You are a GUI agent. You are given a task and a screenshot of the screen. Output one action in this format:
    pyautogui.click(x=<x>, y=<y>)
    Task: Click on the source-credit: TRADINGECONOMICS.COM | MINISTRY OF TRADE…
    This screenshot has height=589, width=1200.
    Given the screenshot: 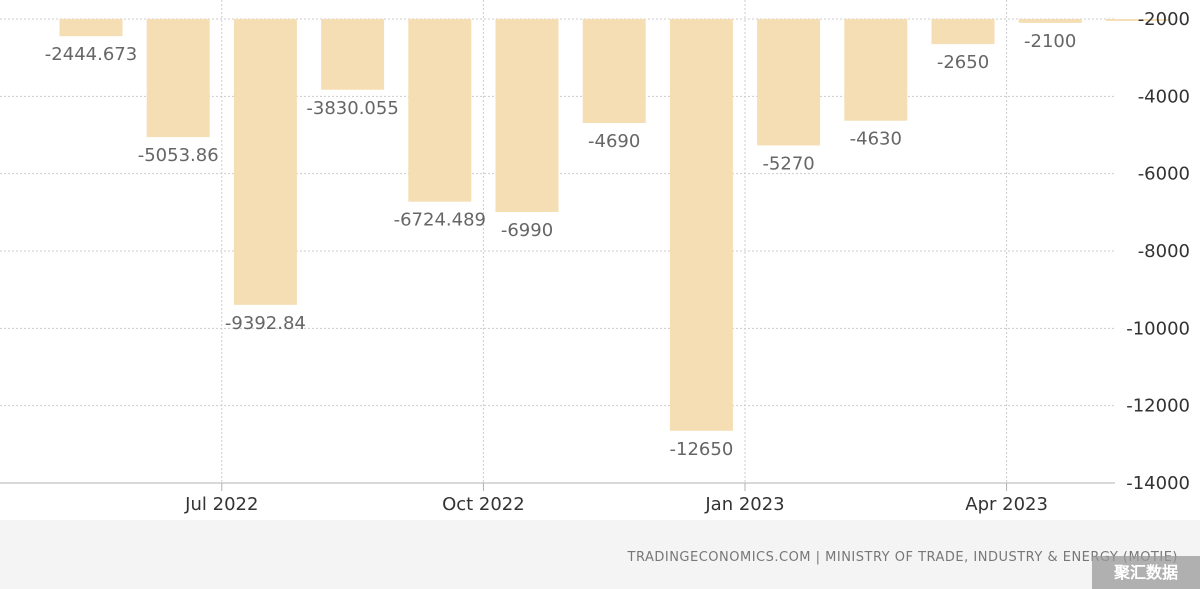 What is the action you would take?
    pyautogui.click(x=902, y=557)
    